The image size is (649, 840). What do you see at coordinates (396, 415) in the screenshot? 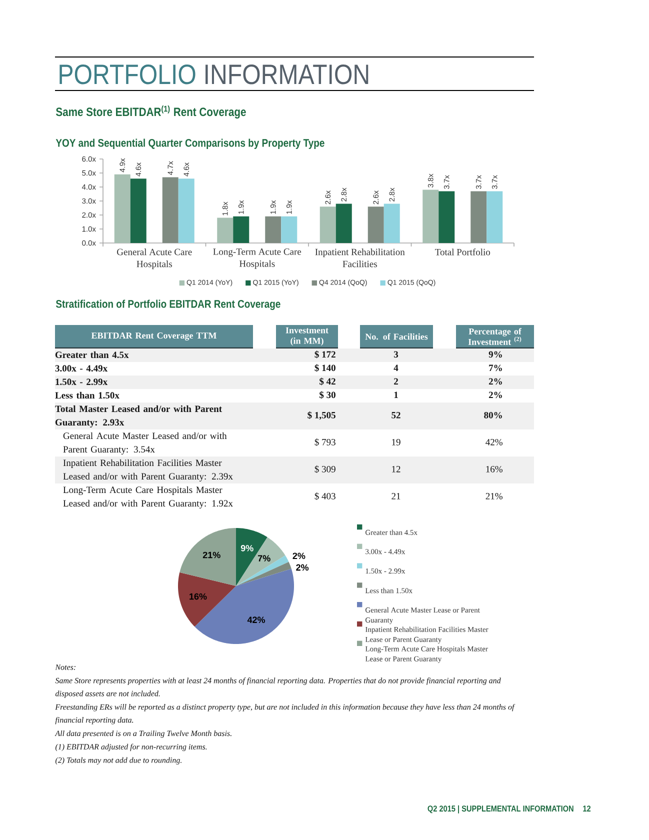
I see `data-label: 52` at bounding box center [396, 415].